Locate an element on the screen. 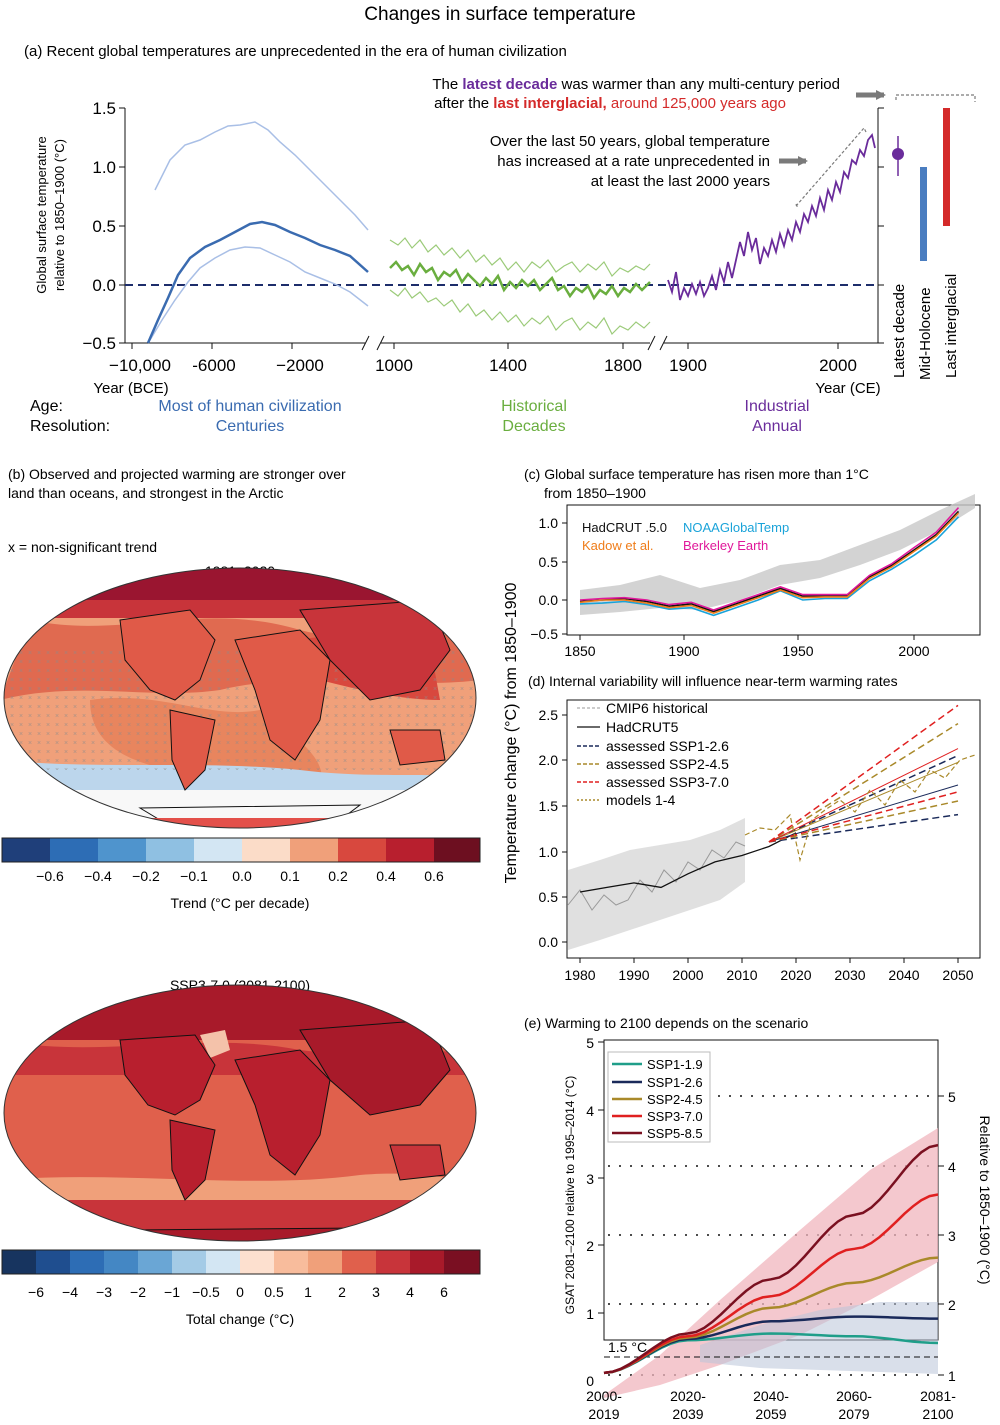 Image resolution: width=1000 pixels, height=1425 pixels. c-legend-noaa: NOAAGlobalTemp is located at coordinates (736, 527).